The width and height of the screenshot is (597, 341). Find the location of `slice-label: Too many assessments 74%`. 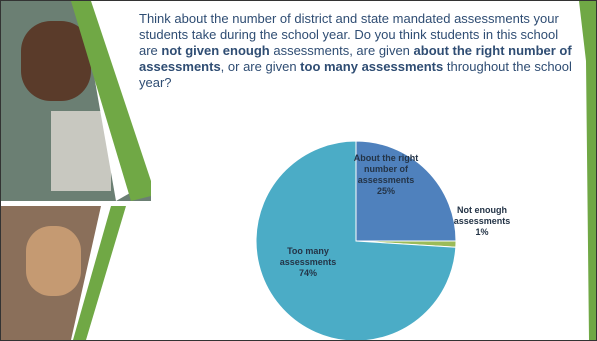

slice-label: Too many assessments 74% is located at coordinates (308, 262).